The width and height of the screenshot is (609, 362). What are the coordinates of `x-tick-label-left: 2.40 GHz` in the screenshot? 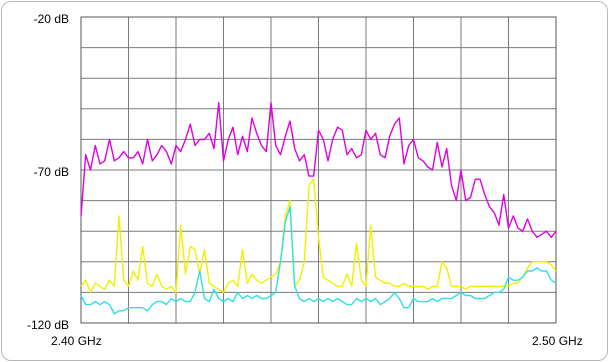 It's located at (76, 341).